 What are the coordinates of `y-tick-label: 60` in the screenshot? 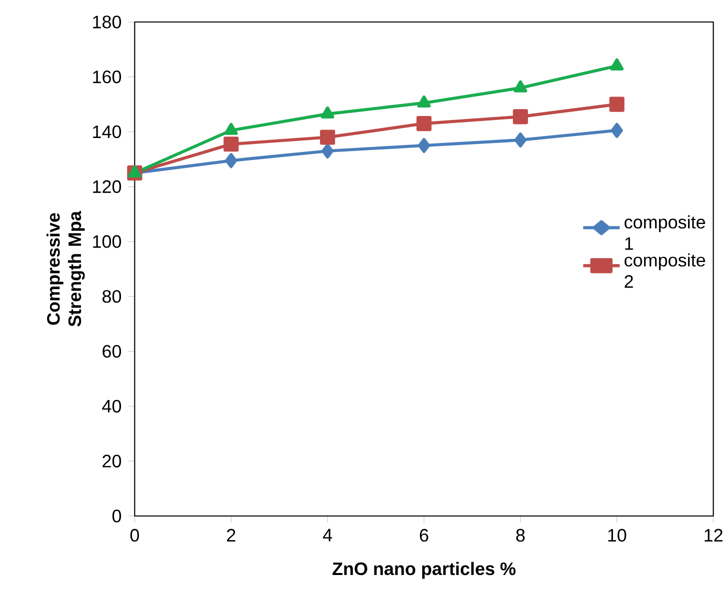 It's located at (112, 351).